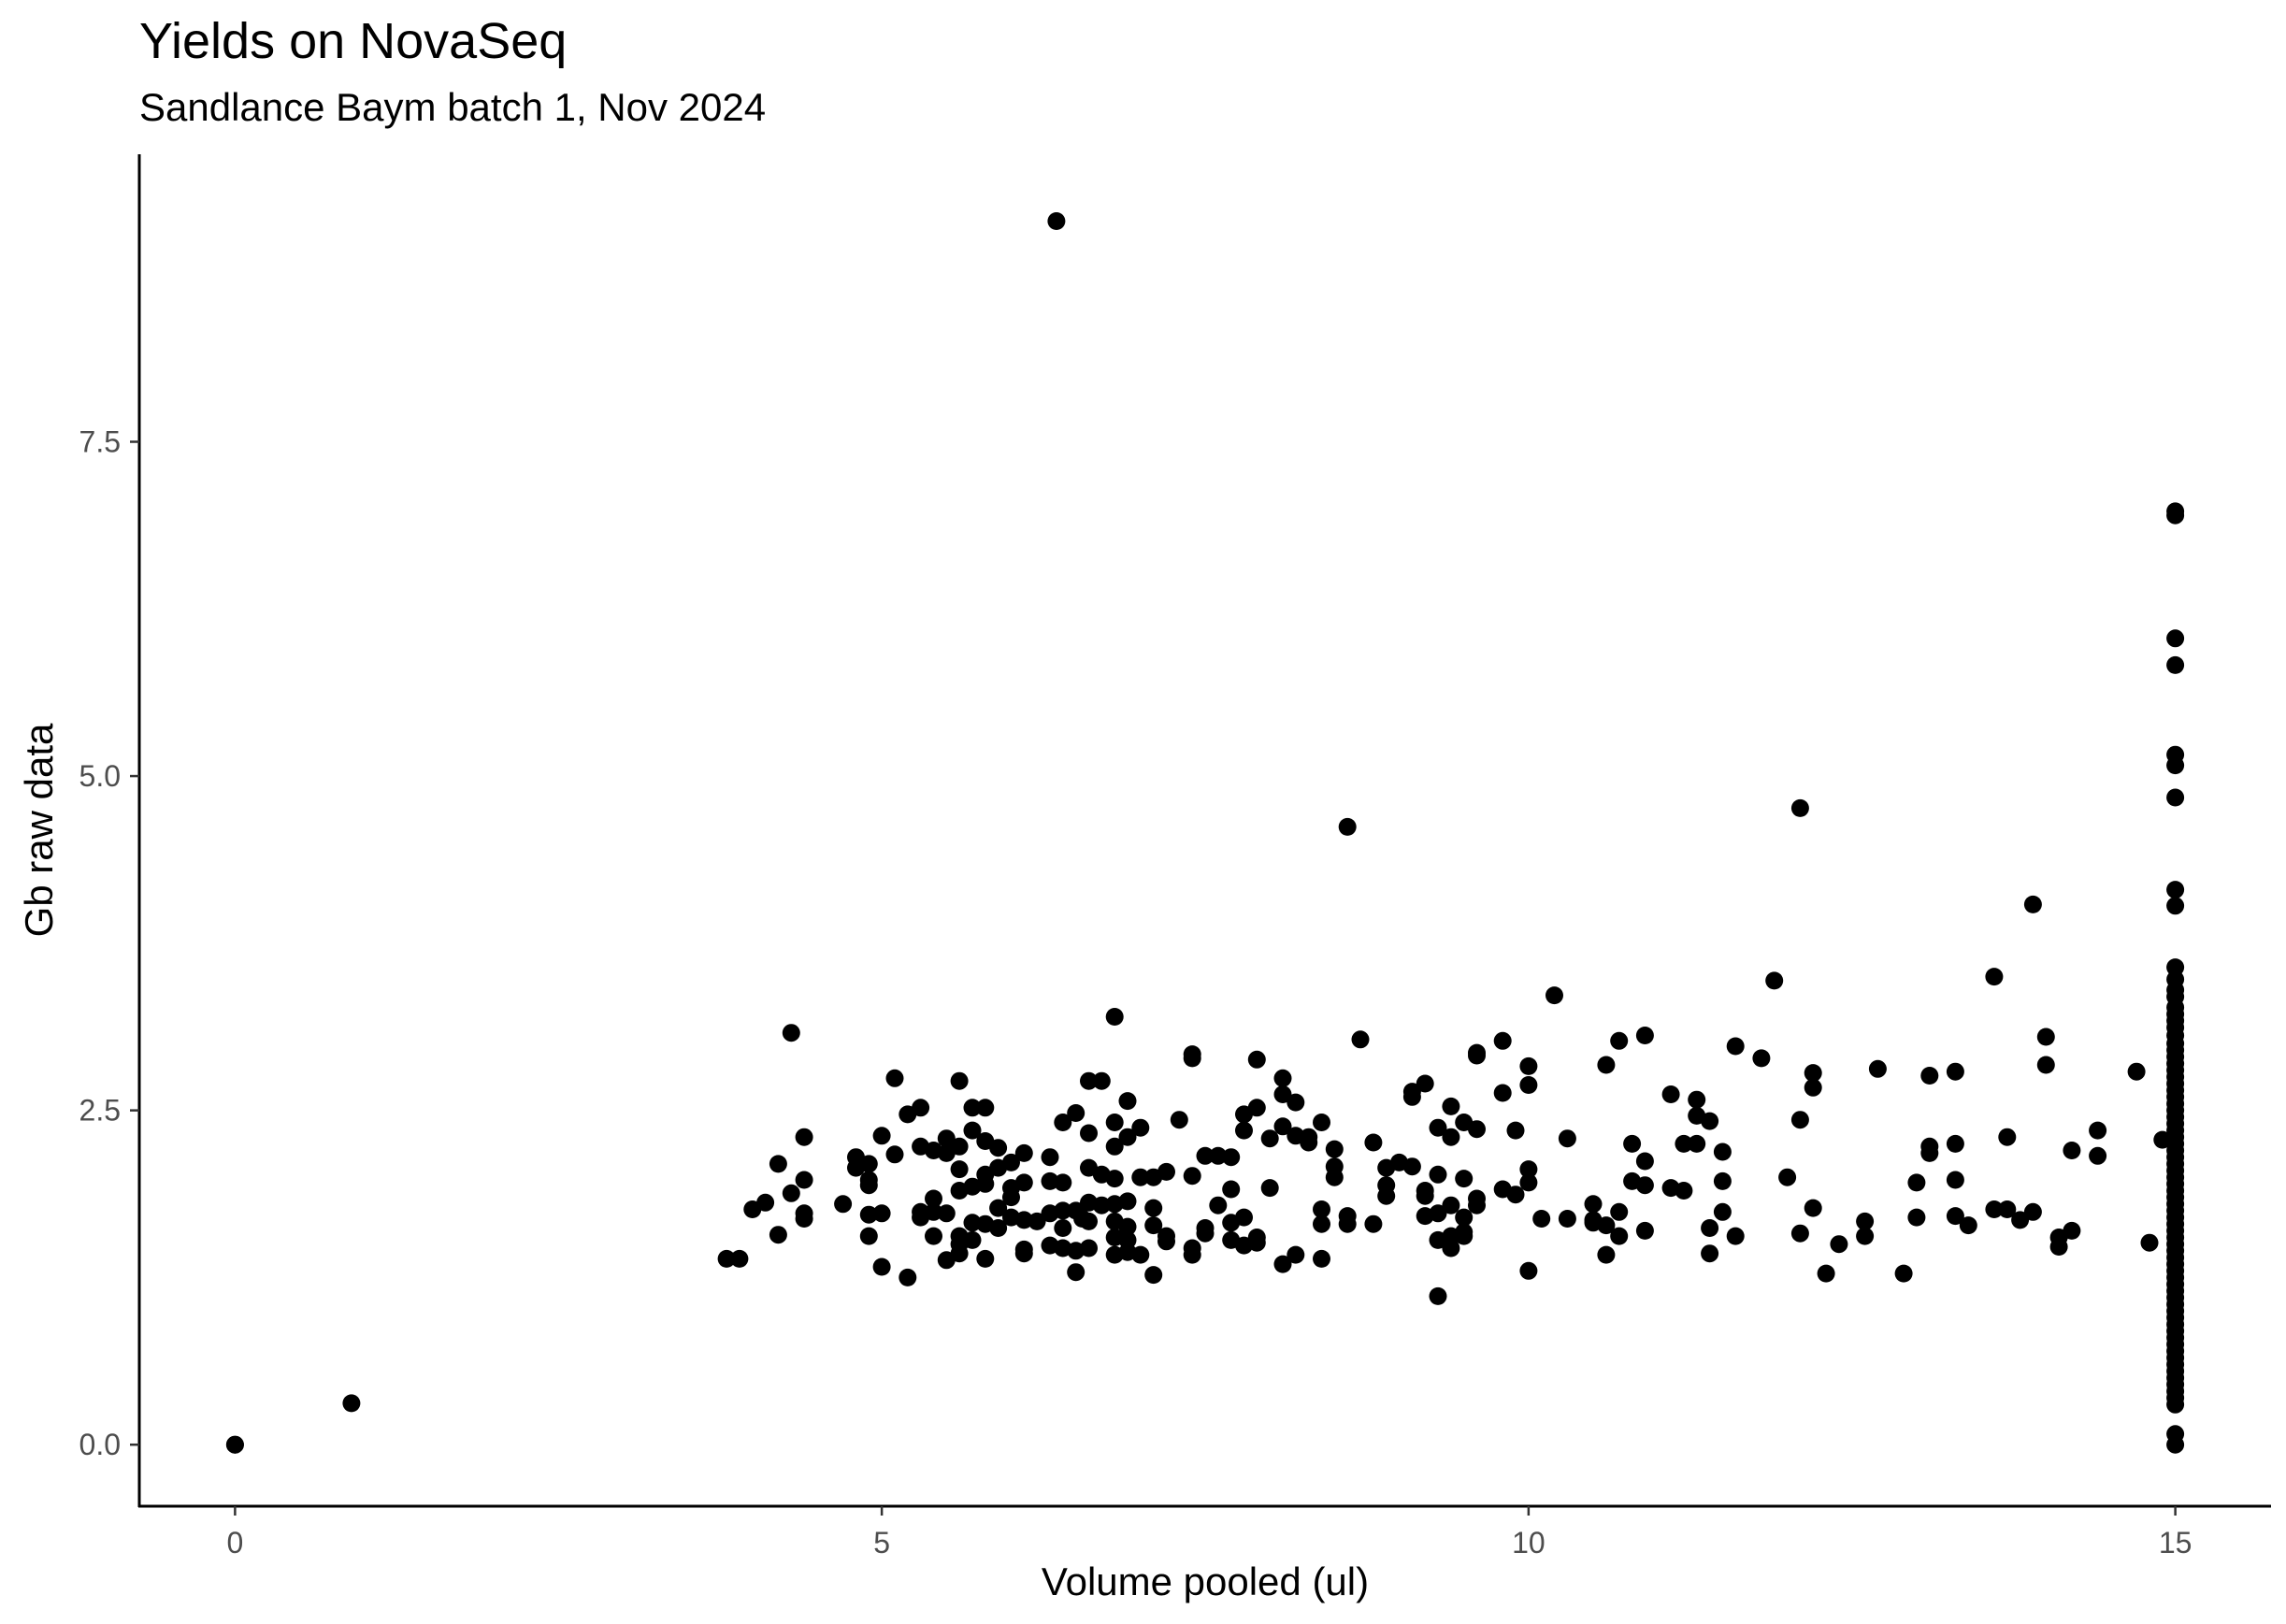 Image resolution: width=2286 pixels, height=1624 pixels. Describe the element at coordinates (234, 1542) in the screenshot. I see `x-tick-label: 0` at that location.